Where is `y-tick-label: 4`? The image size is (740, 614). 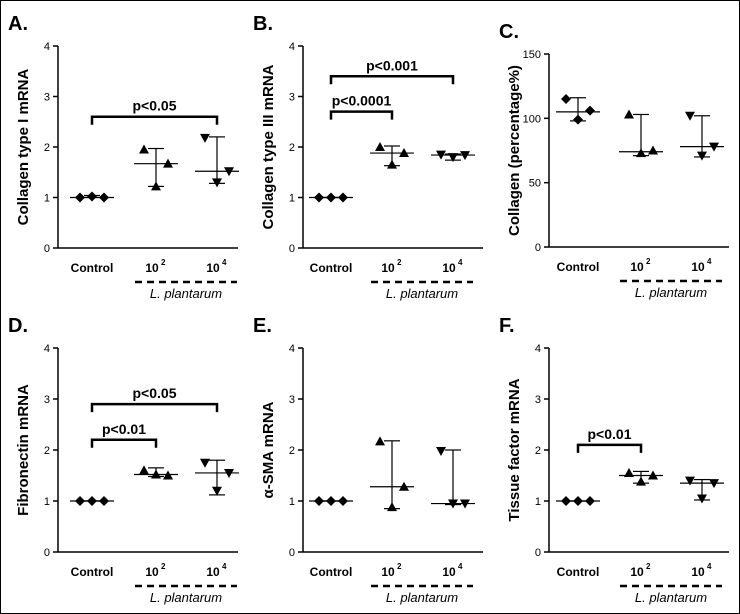 y-tick-label: 4 is located at coordinates (292, 349).